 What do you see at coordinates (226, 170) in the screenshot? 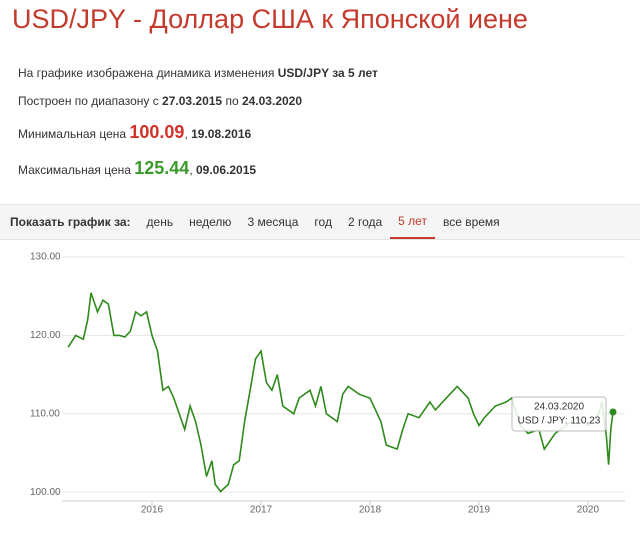
I see `info-text: 09.06.2015` at bounding box center [226, 170].